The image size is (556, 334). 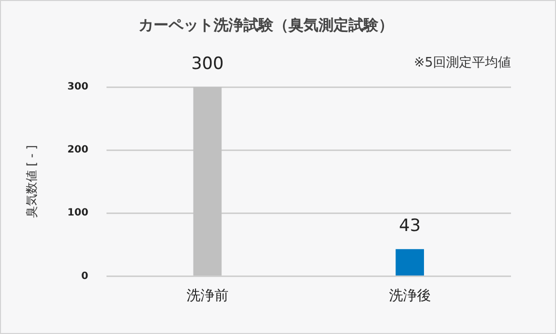 I want to click on text: ※5回測定平均値, so click(x=462, y=62).